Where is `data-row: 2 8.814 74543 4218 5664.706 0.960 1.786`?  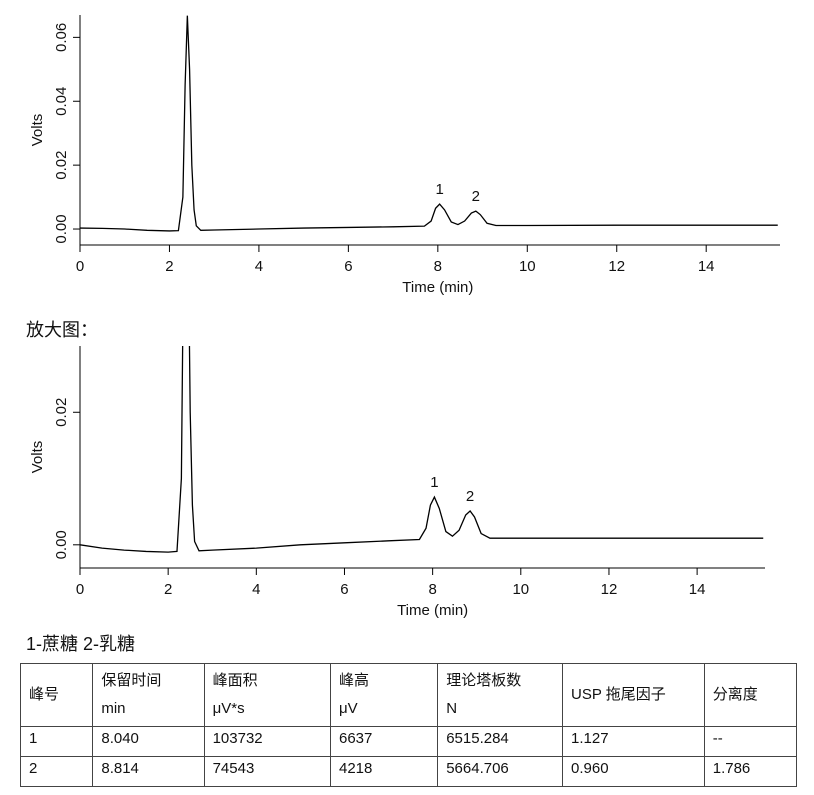 data-row: 2 8.814 74543 4218 5664.706 0.960 1.786 is located at coordinates (408, 771).